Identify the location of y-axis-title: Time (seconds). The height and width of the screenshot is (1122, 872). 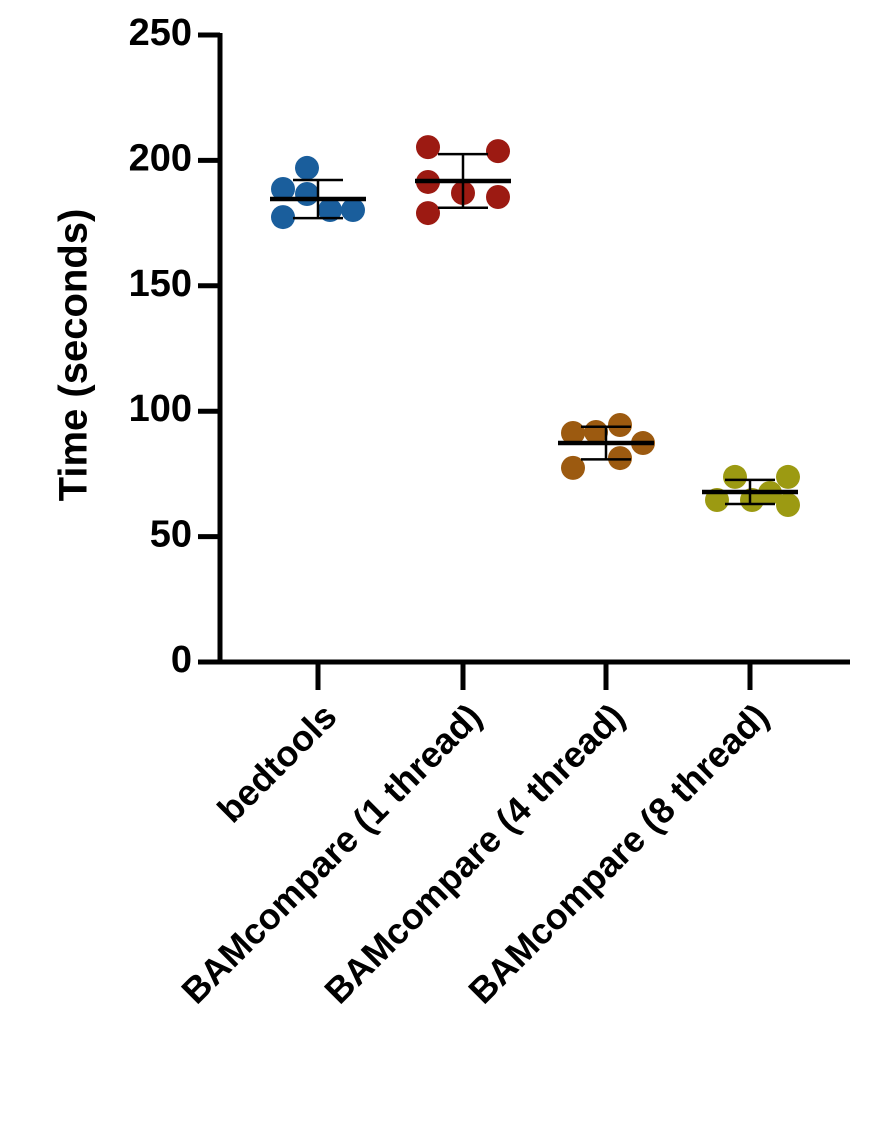
(74, 355).